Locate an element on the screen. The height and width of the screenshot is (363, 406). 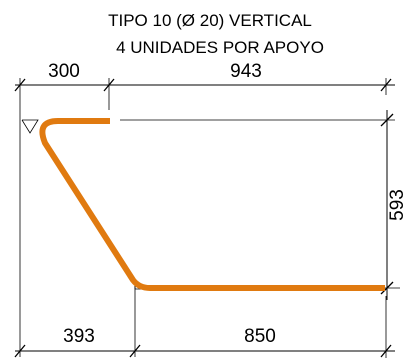
top-tick-right is located at coordinates (386, 85).